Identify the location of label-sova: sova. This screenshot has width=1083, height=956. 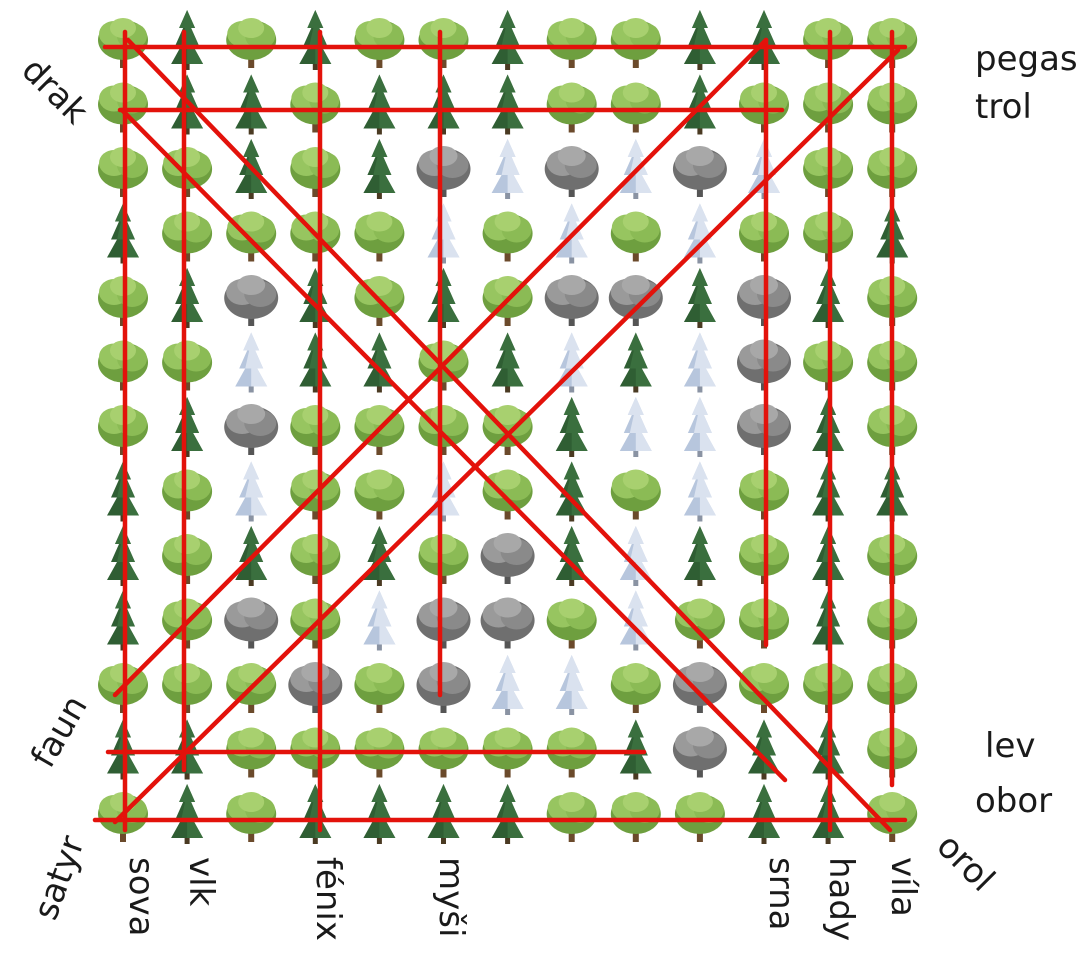
(141, 896).